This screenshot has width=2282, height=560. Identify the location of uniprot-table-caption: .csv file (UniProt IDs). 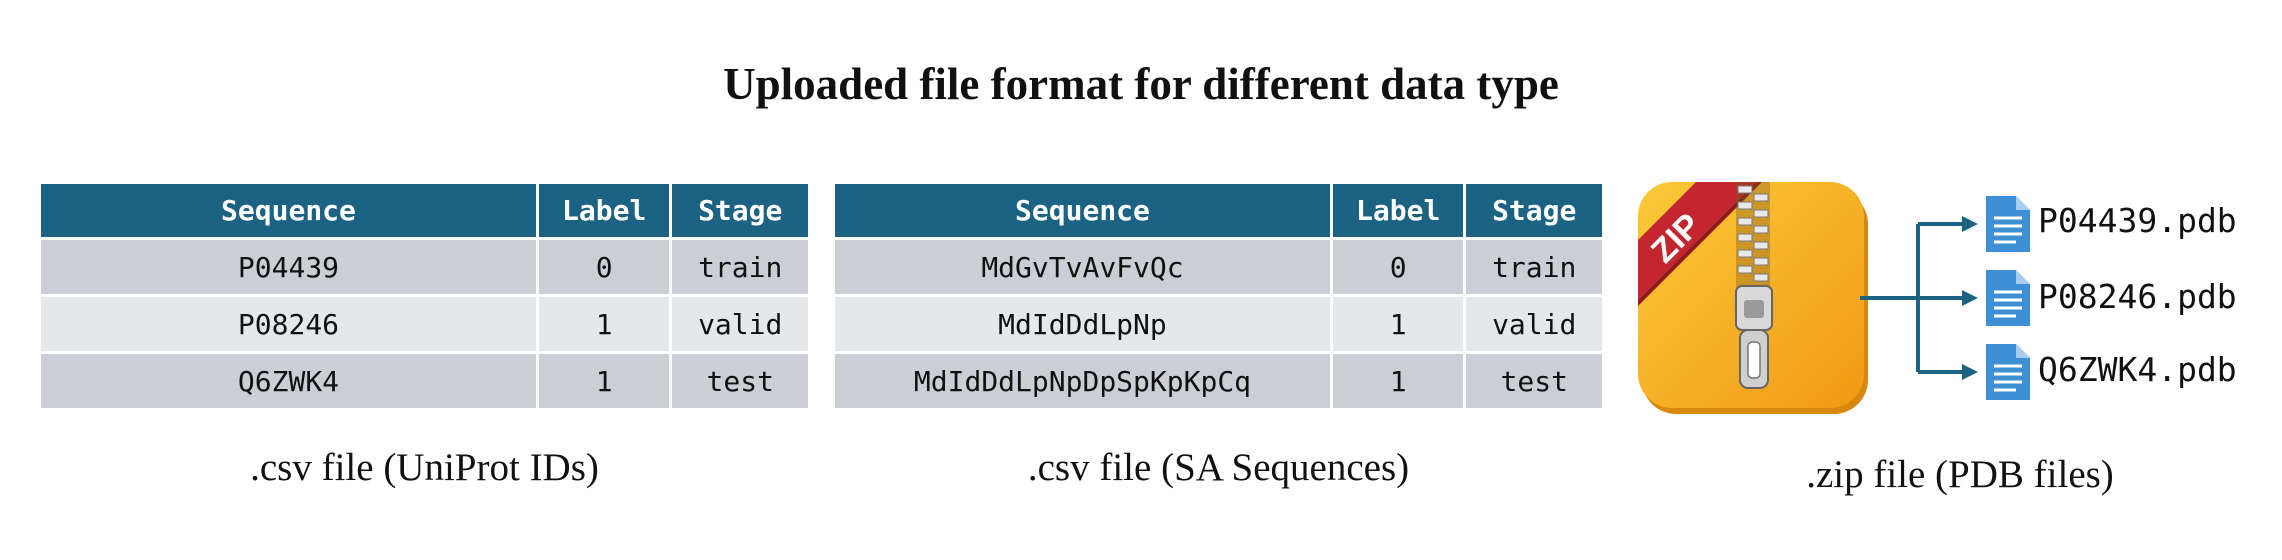
(424, 467).